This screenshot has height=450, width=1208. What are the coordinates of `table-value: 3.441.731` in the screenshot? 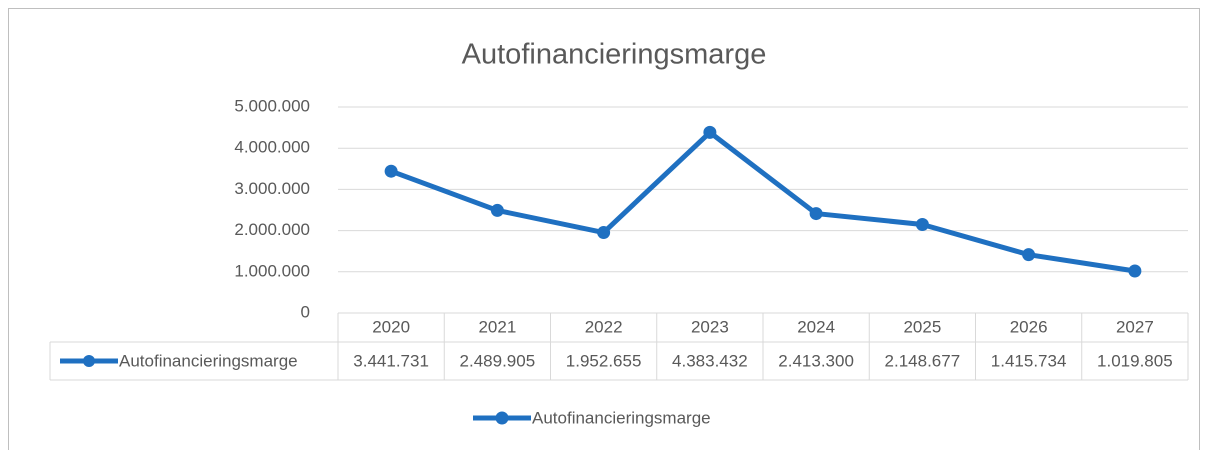 It's located at (391, 360).